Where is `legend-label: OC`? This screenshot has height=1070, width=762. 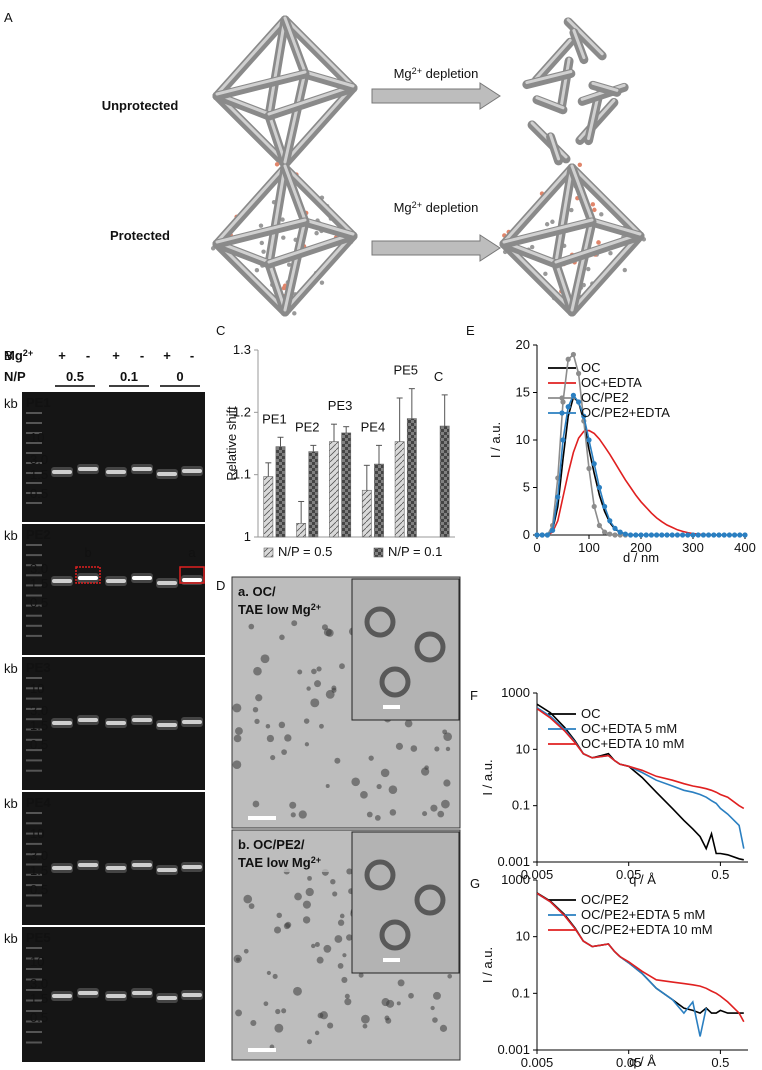 legend-label: OC is located at coordinates (591, 367).